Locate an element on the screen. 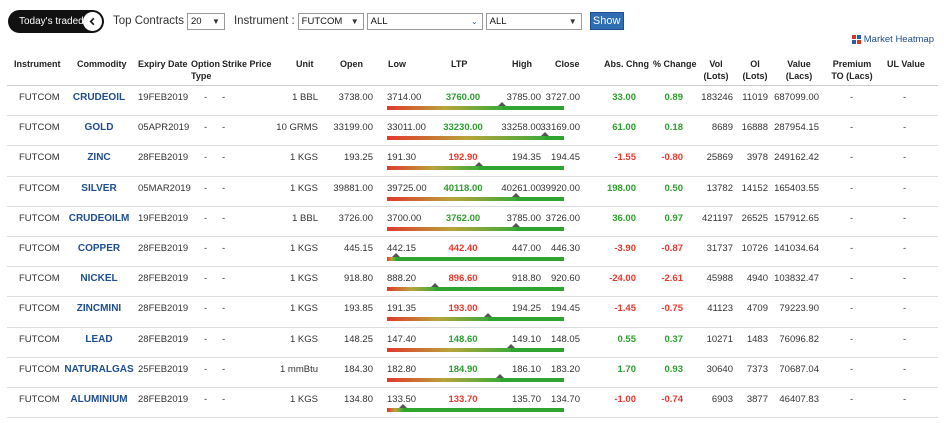 The image size is (944, 423). pct-change-cell: 0.97 is located at coordinates (674, 218).